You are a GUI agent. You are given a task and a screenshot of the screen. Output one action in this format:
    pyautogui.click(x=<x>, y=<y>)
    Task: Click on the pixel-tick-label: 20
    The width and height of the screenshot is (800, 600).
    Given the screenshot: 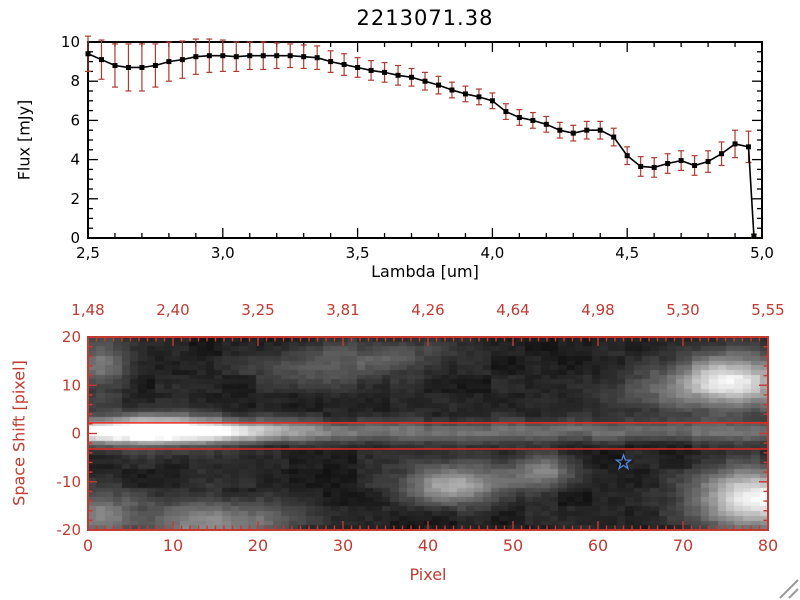 What is the action you would take?
    pyautogui.click(x=258, y=545)
    